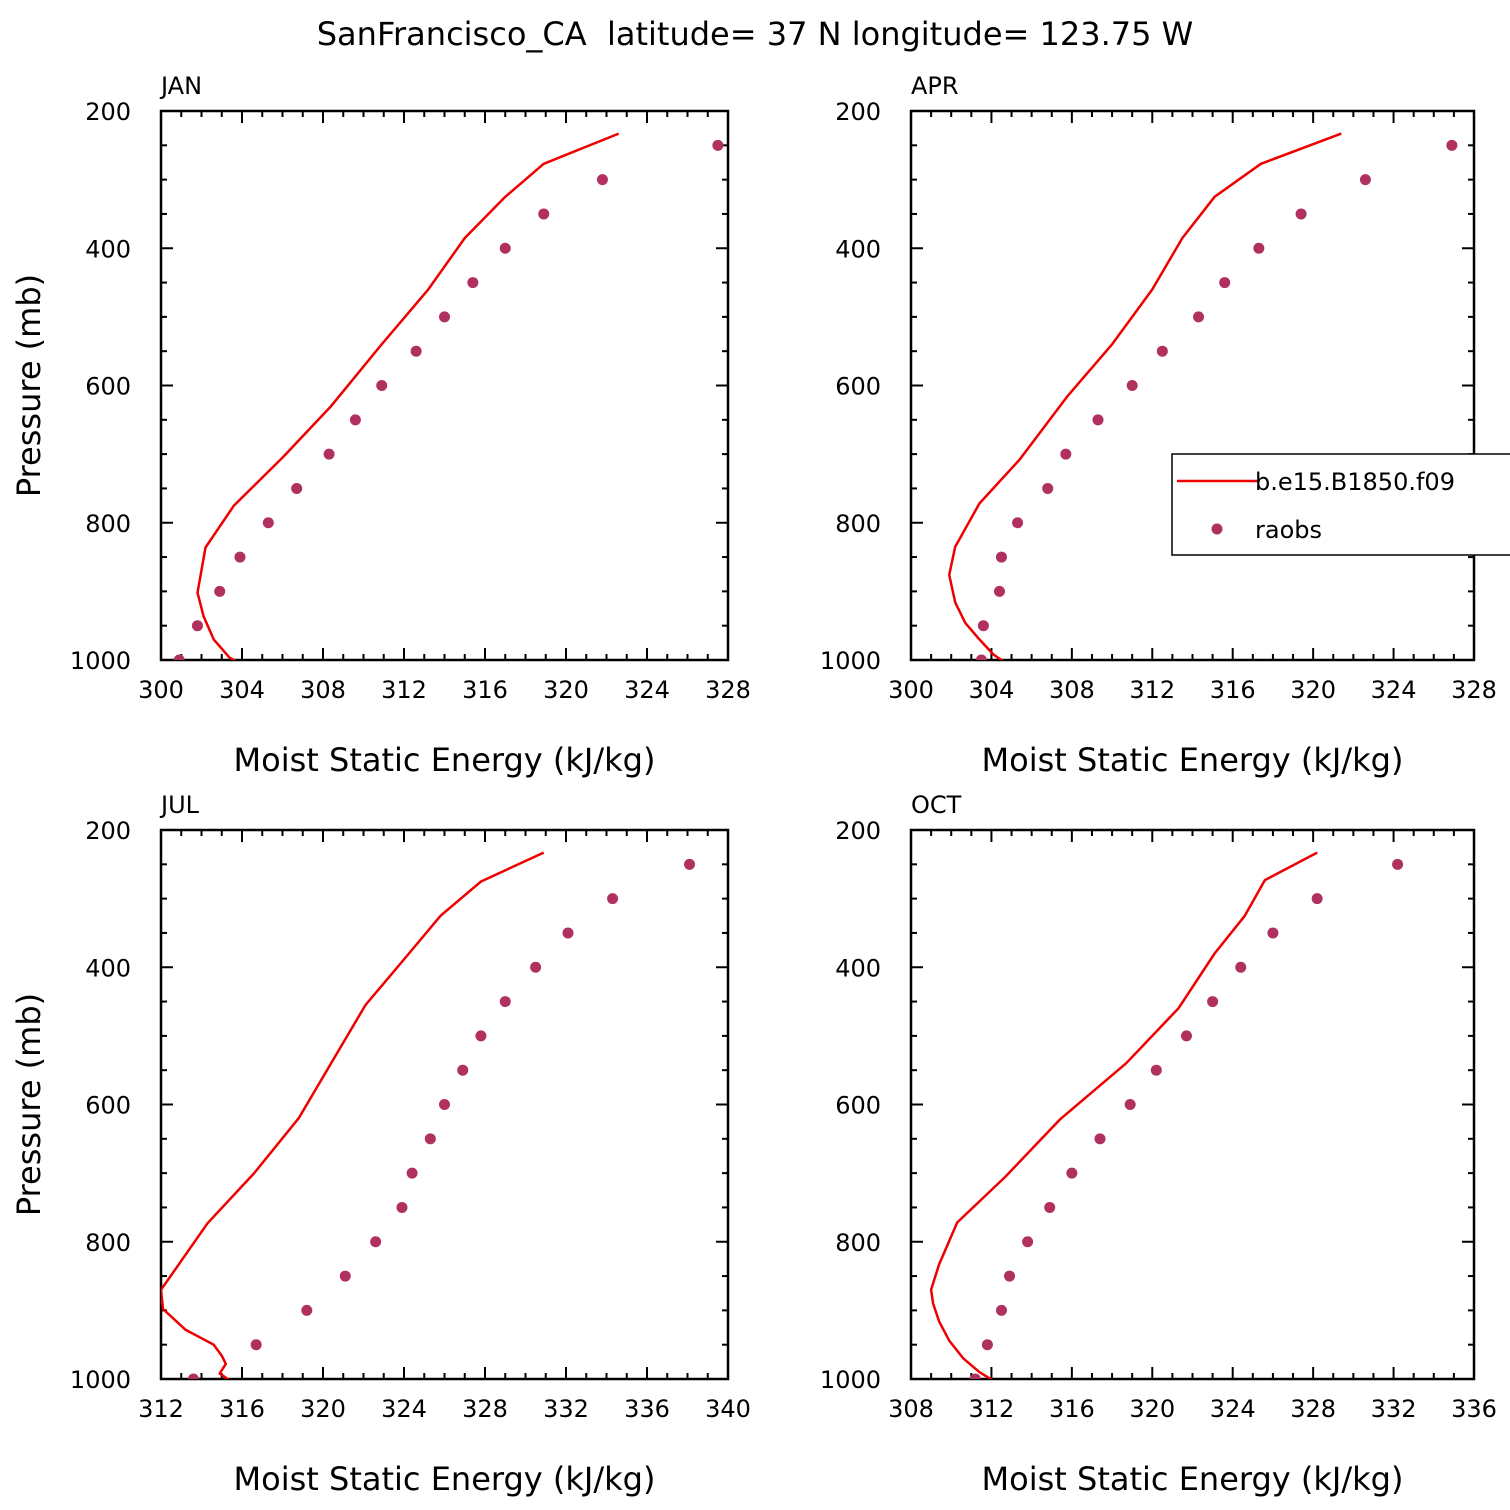  Describe the element at coordinates (1217, 529) in the screenshot. I see `legend-marker-swatch` at that location.